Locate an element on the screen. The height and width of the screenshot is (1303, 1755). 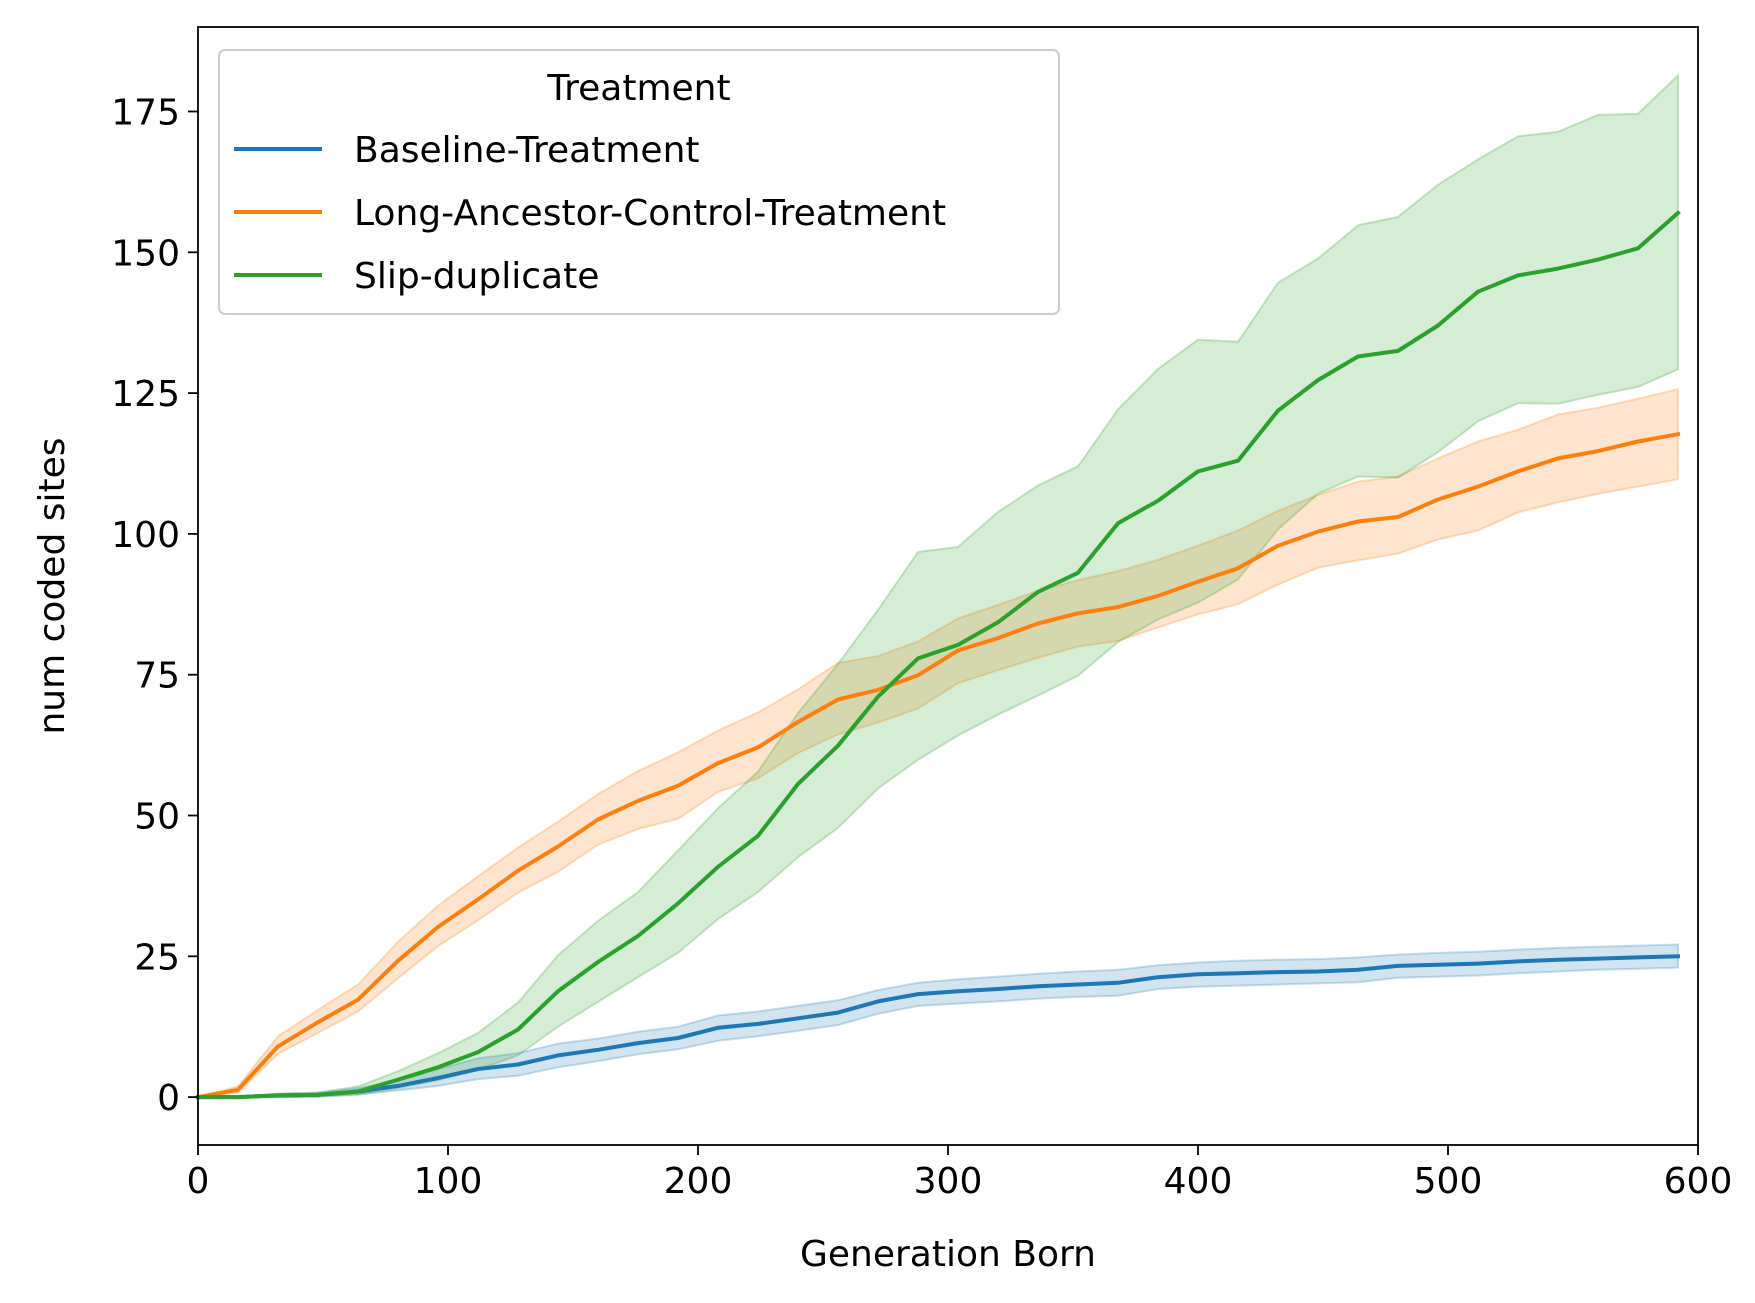
x-tick-label: 200 is located at coordinates (698, 1181).